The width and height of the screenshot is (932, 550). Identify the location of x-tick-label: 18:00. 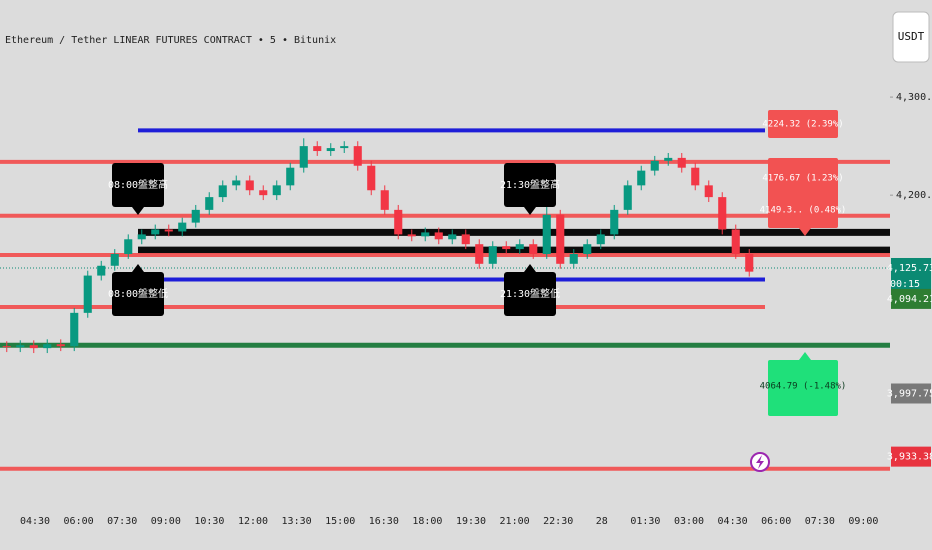
(427, 521).